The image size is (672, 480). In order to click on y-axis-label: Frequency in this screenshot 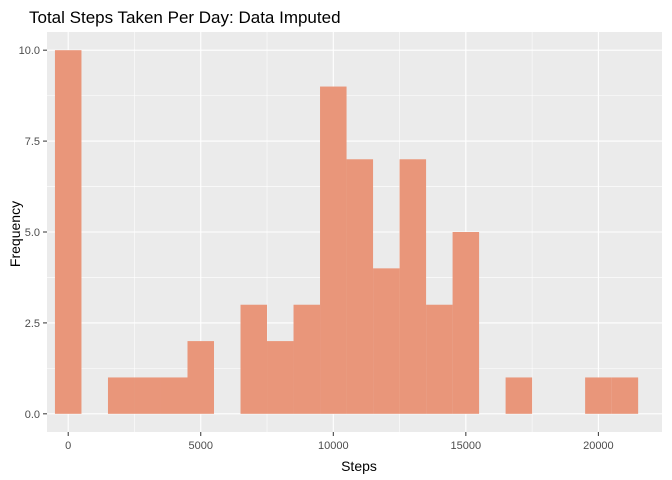, I will do `click(15, 234)`.